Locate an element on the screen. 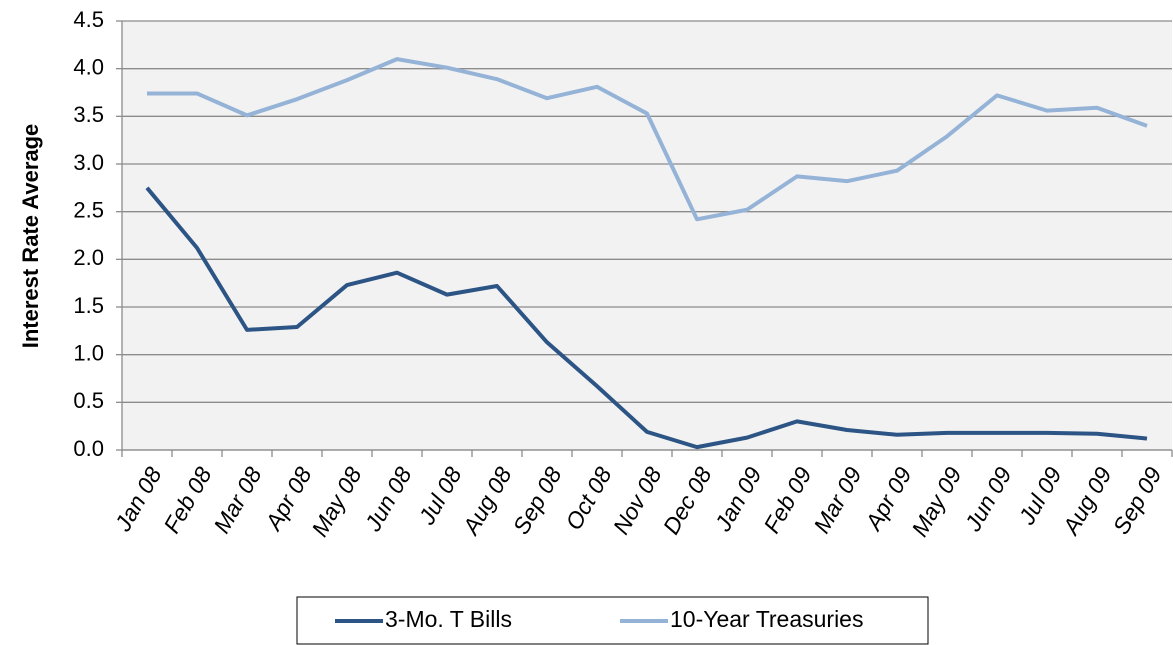 Image resolution: width=1173 pixels, height=645 pixels. y-tick-label: 4.0 is located at coordinates (88, 66).